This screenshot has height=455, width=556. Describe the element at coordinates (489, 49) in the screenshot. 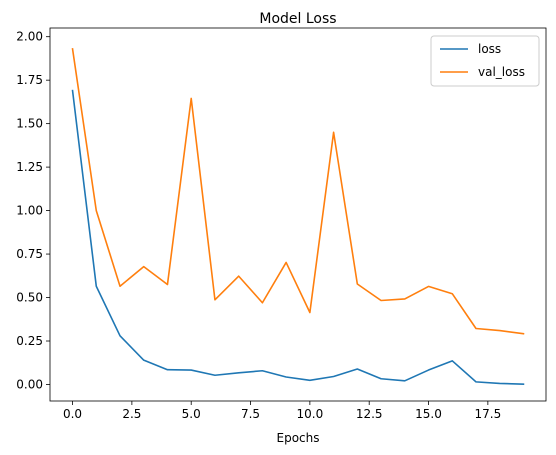

I see `legend-label-loss: loss` at that location.